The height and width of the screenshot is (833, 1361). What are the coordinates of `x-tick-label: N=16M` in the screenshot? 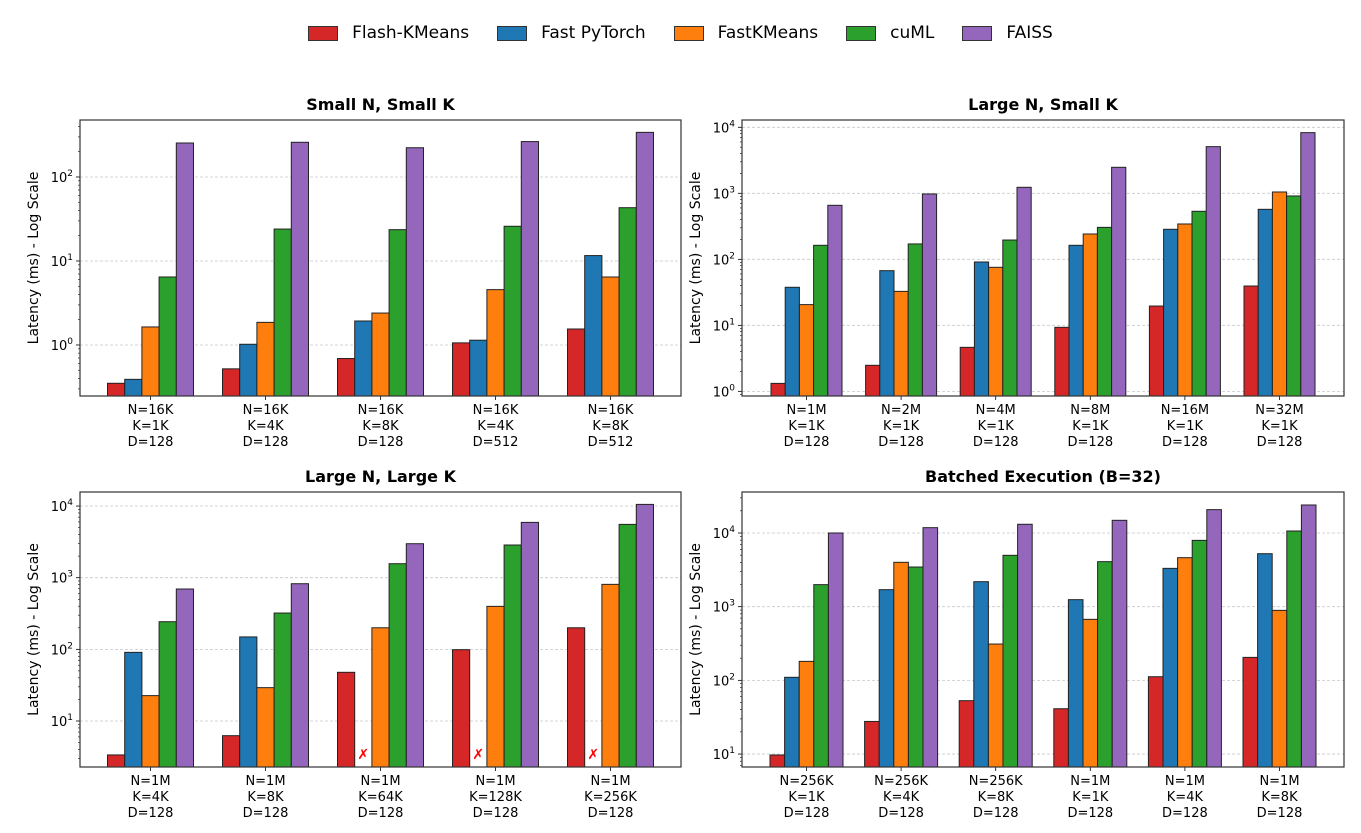 It's located at (1185, 410).